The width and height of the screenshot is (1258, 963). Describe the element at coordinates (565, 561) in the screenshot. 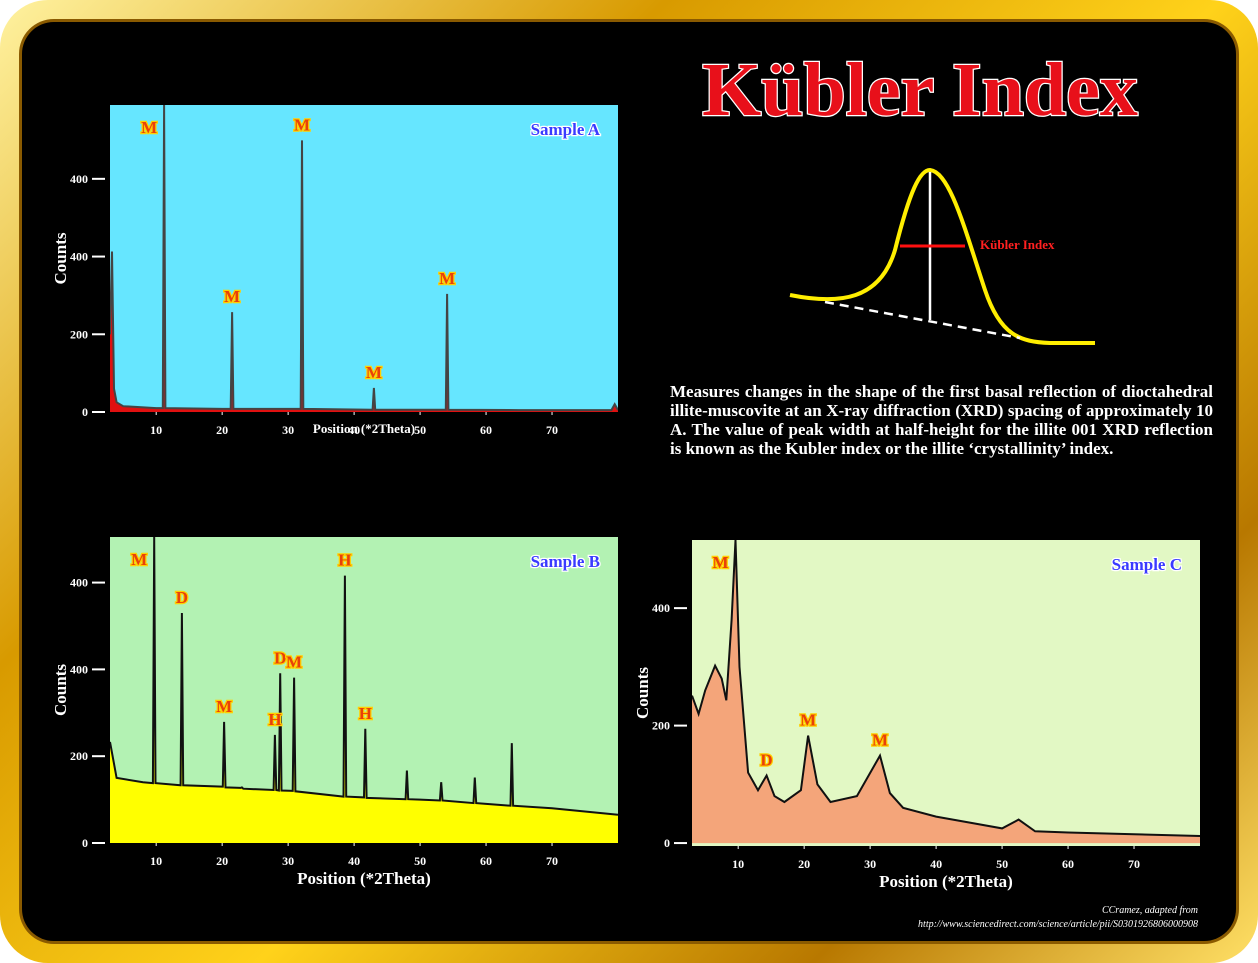

I see `chart-title: Sample B` at that location.